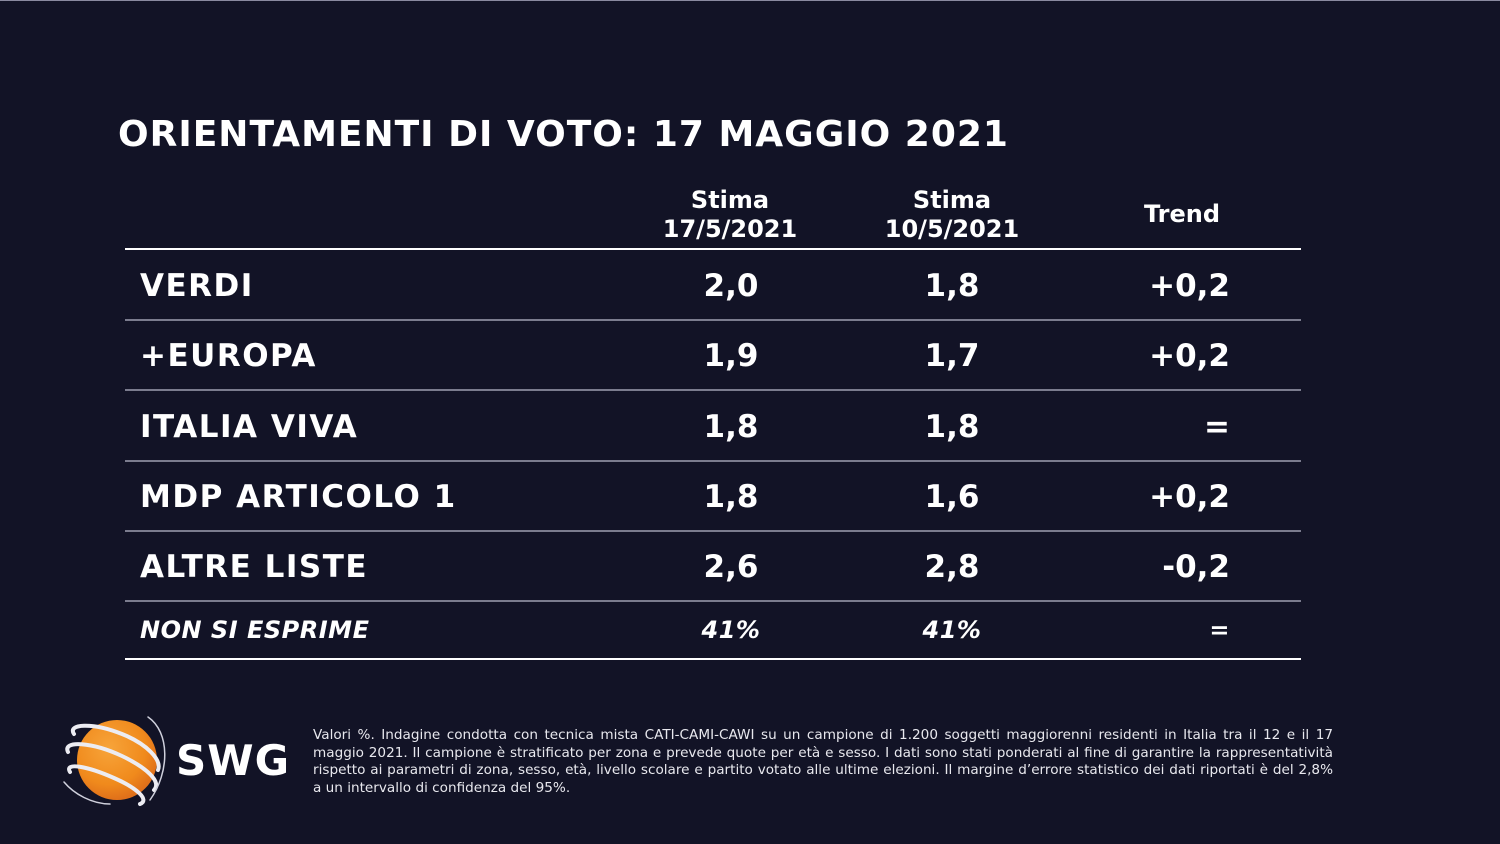  I want to click on row-party-label: NON SI ESPRIME, so click(255, 630).